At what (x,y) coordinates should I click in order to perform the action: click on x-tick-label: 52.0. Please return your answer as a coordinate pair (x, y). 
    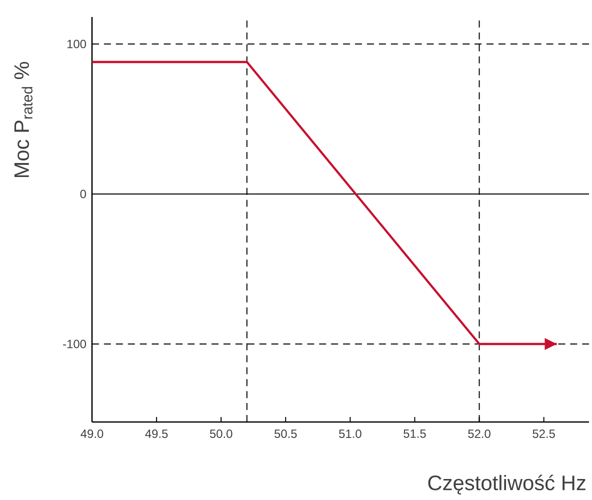
    Looking at the image, I should click on (479, 434).